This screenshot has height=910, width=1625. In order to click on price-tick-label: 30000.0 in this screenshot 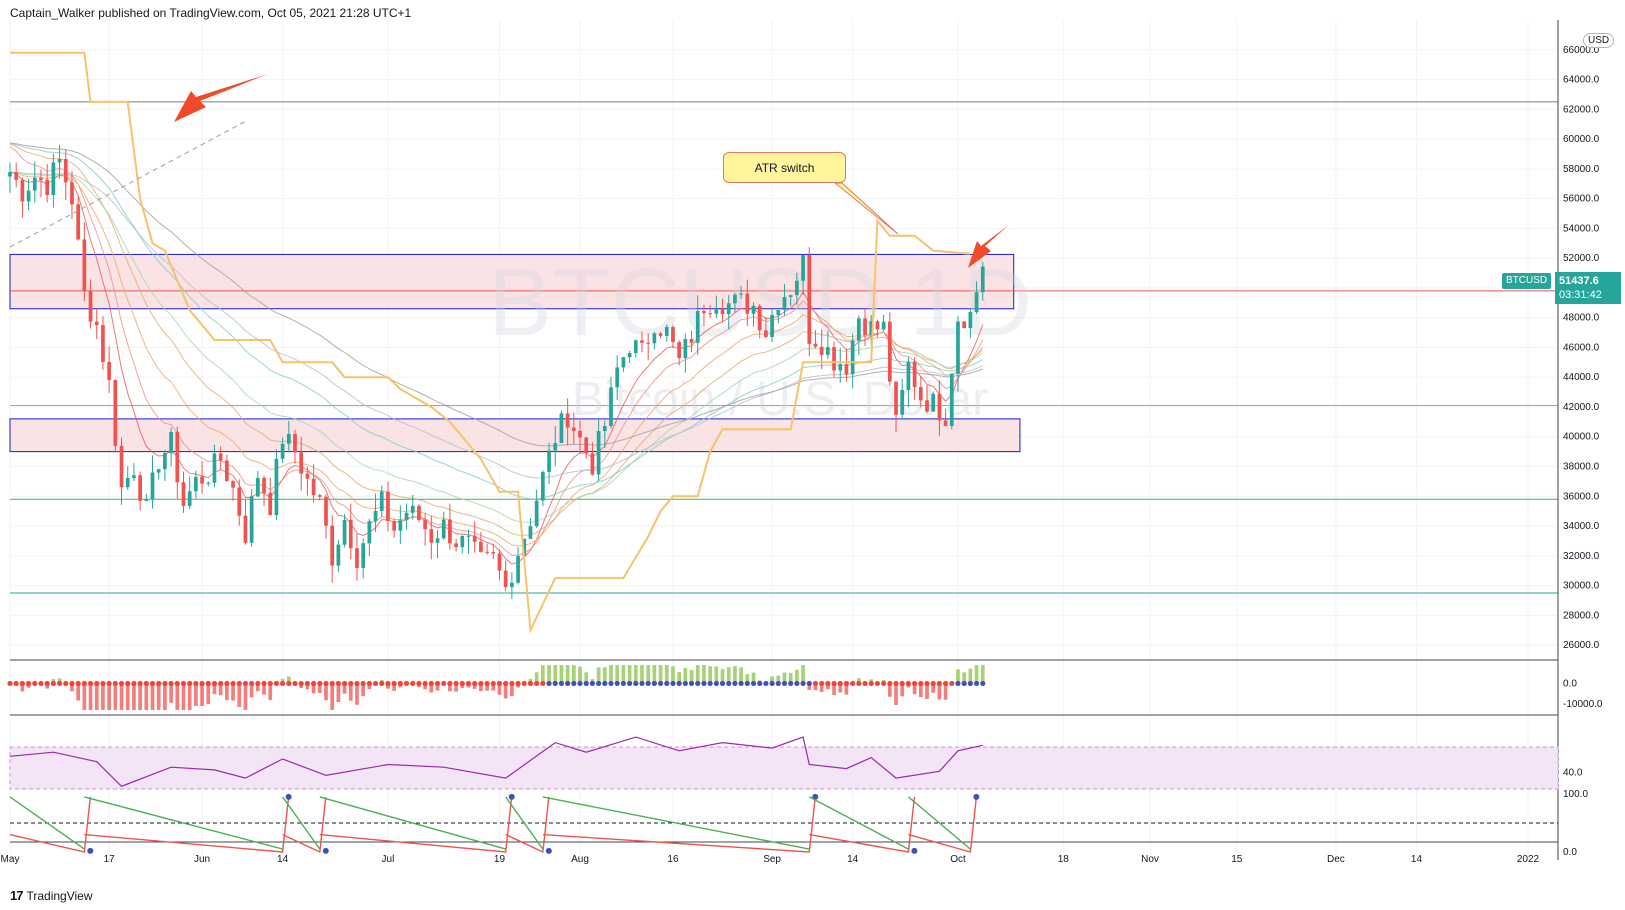, I will do `click(1581, 586)`.